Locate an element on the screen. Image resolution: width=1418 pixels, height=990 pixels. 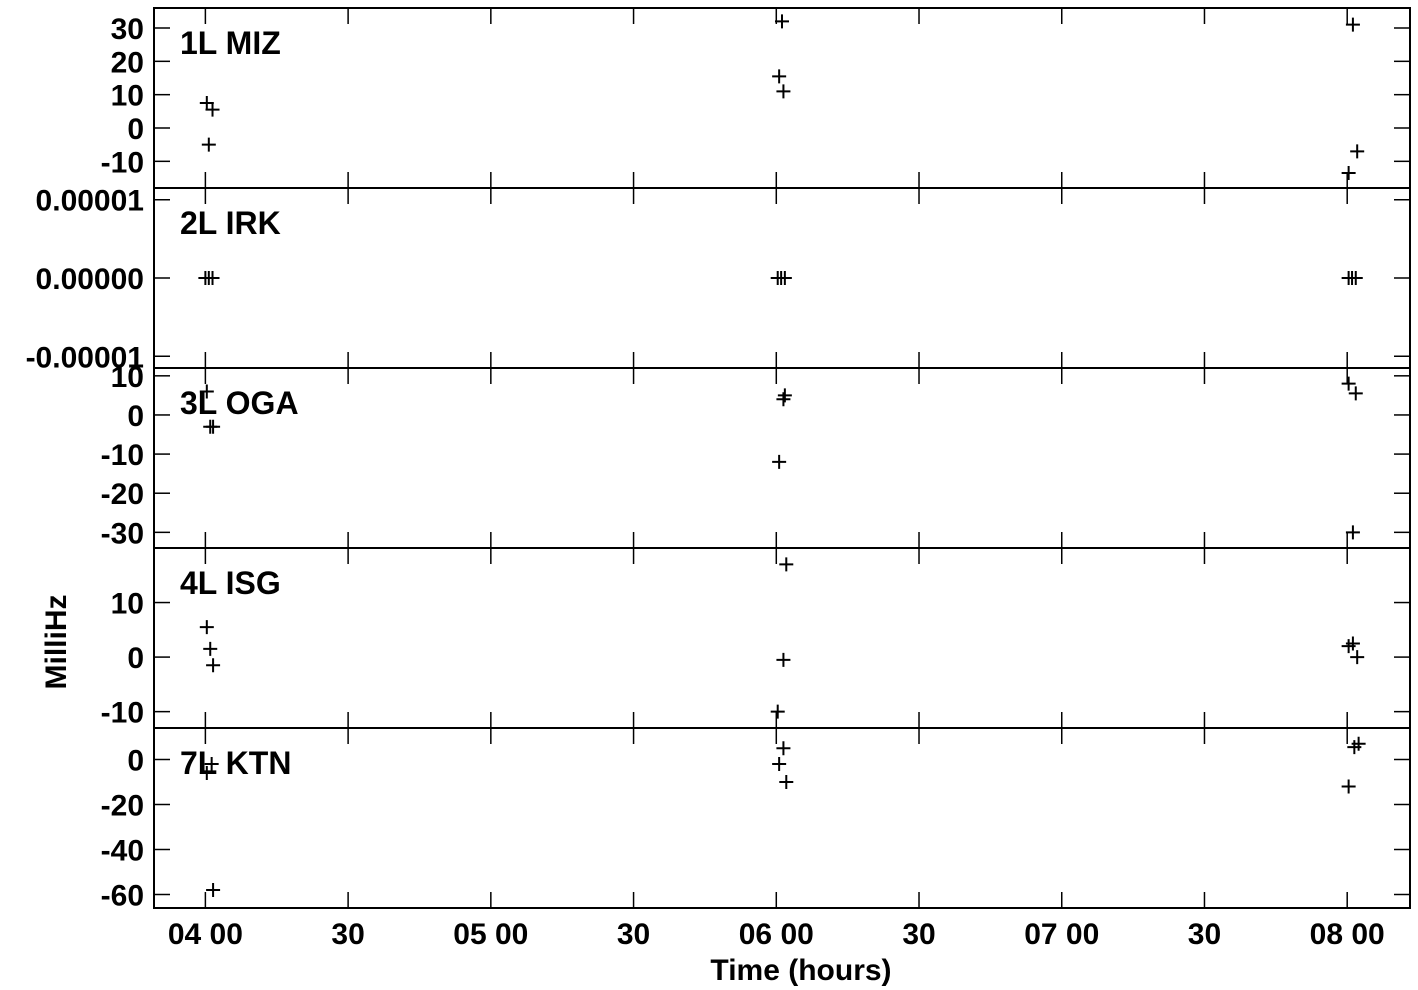
y-tick-label: 20 is located at coordinates (127, 62).